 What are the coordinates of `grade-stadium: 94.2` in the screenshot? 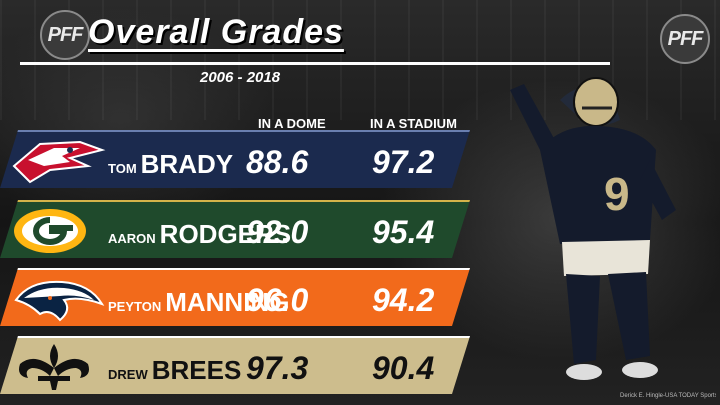 It's located at (403, 300).